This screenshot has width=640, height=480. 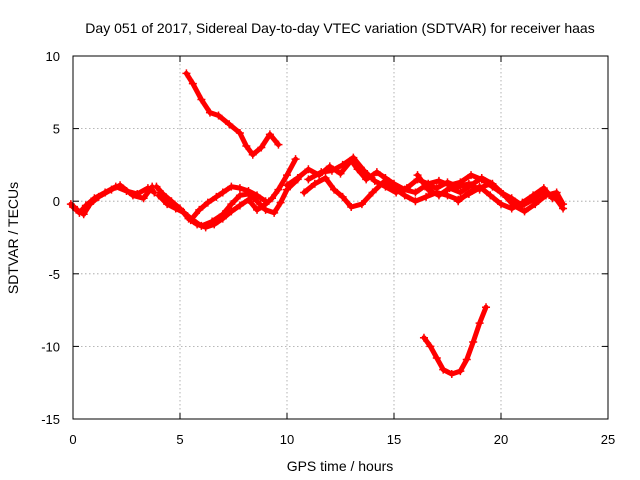 What do you see at coordinates (394, 439) in the screenshot?
I see `x-tick-label: 15` at bounding box center [394, 439].